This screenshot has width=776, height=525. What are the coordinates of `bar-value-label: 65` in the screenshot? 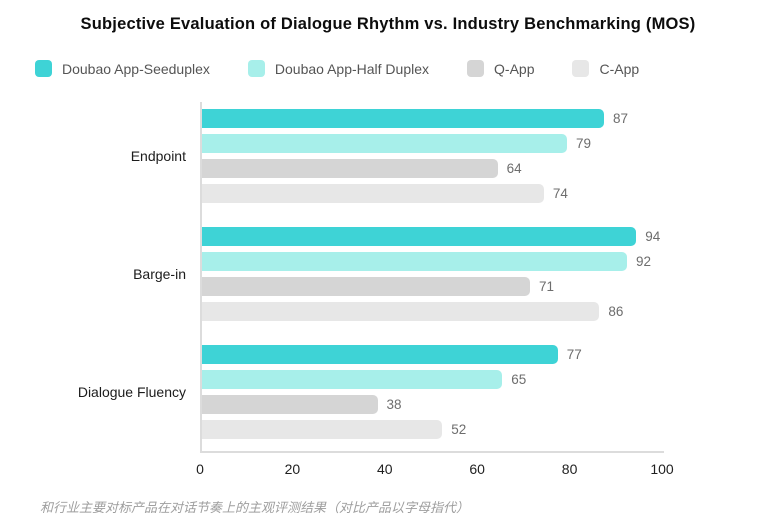 It's located at (519, 379).